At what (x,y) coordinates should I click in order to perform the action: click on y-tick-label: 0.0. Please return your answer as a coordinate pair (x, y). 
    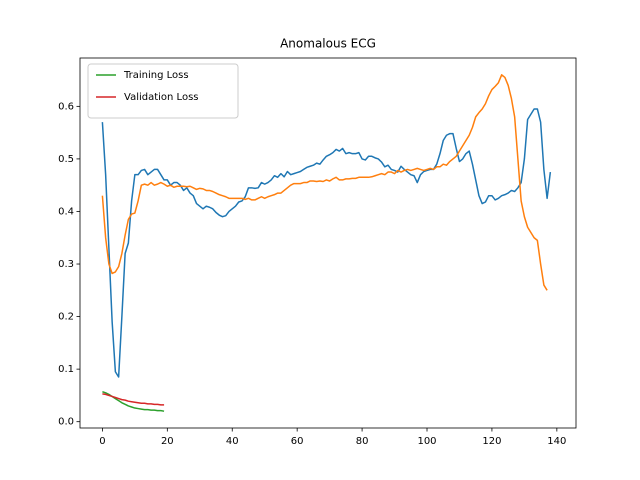
    Looking at the image, I should click on (66, 422).